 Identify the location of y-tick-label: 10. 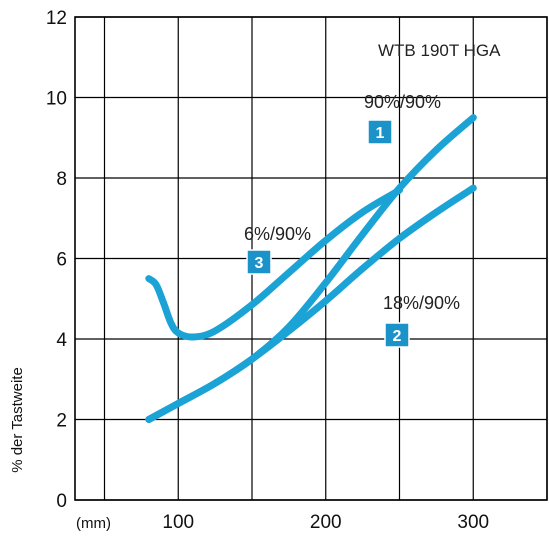
(56, 99).